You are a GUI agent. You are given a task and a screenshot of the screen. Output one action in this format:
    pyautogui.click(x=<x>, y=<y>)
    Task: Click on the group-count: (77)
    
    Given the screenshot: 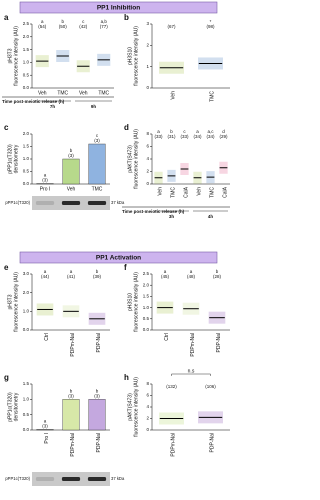 What is the action you would take?
    pyautogui.click(x=104, y=26)
    